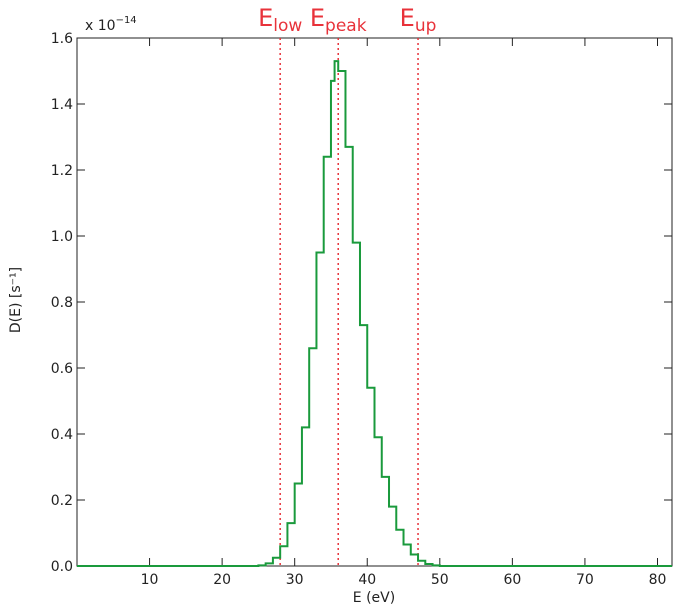 The width and height of the screenshot is (675, 614). What do you see at coordinates (62, 369) in the screenshot?
I see `y-tick-label: 0.6` at bounding box center [62, 369].